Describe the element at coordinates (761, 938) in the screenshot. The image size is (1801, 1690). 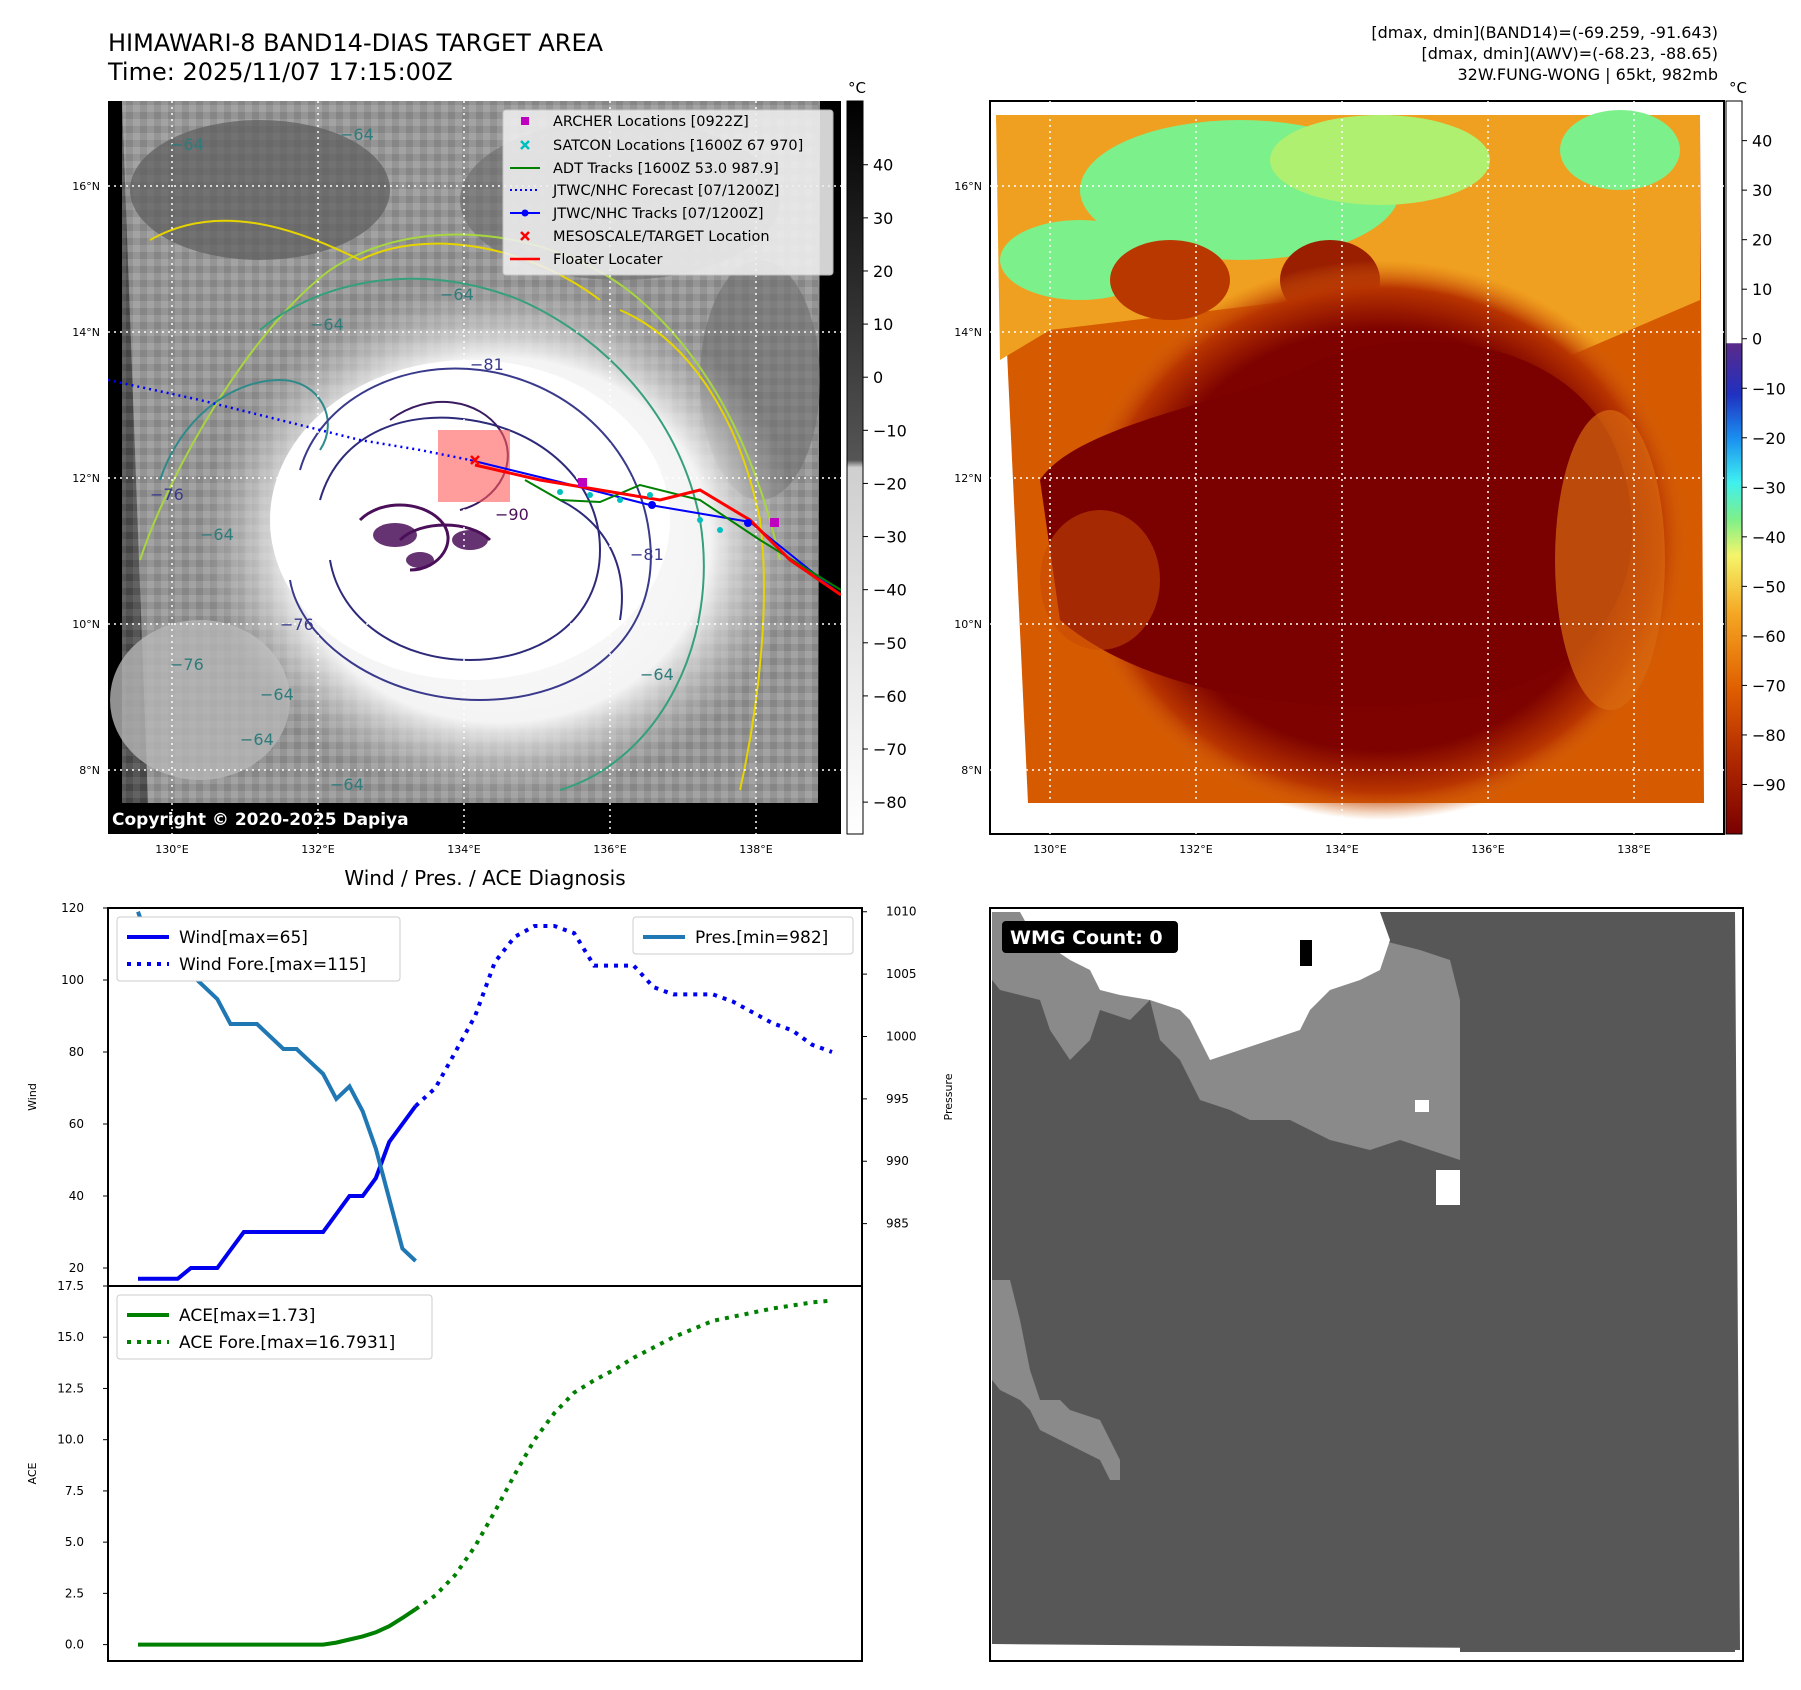
I see `legend-label: Pres.[min=982]` at that location.